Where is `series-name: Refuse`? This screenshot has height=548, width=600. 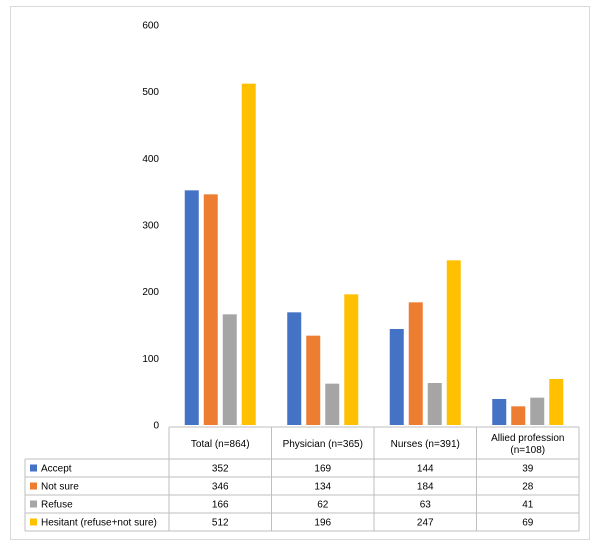
series-name: Refuse is located at coordinates (57, 505).